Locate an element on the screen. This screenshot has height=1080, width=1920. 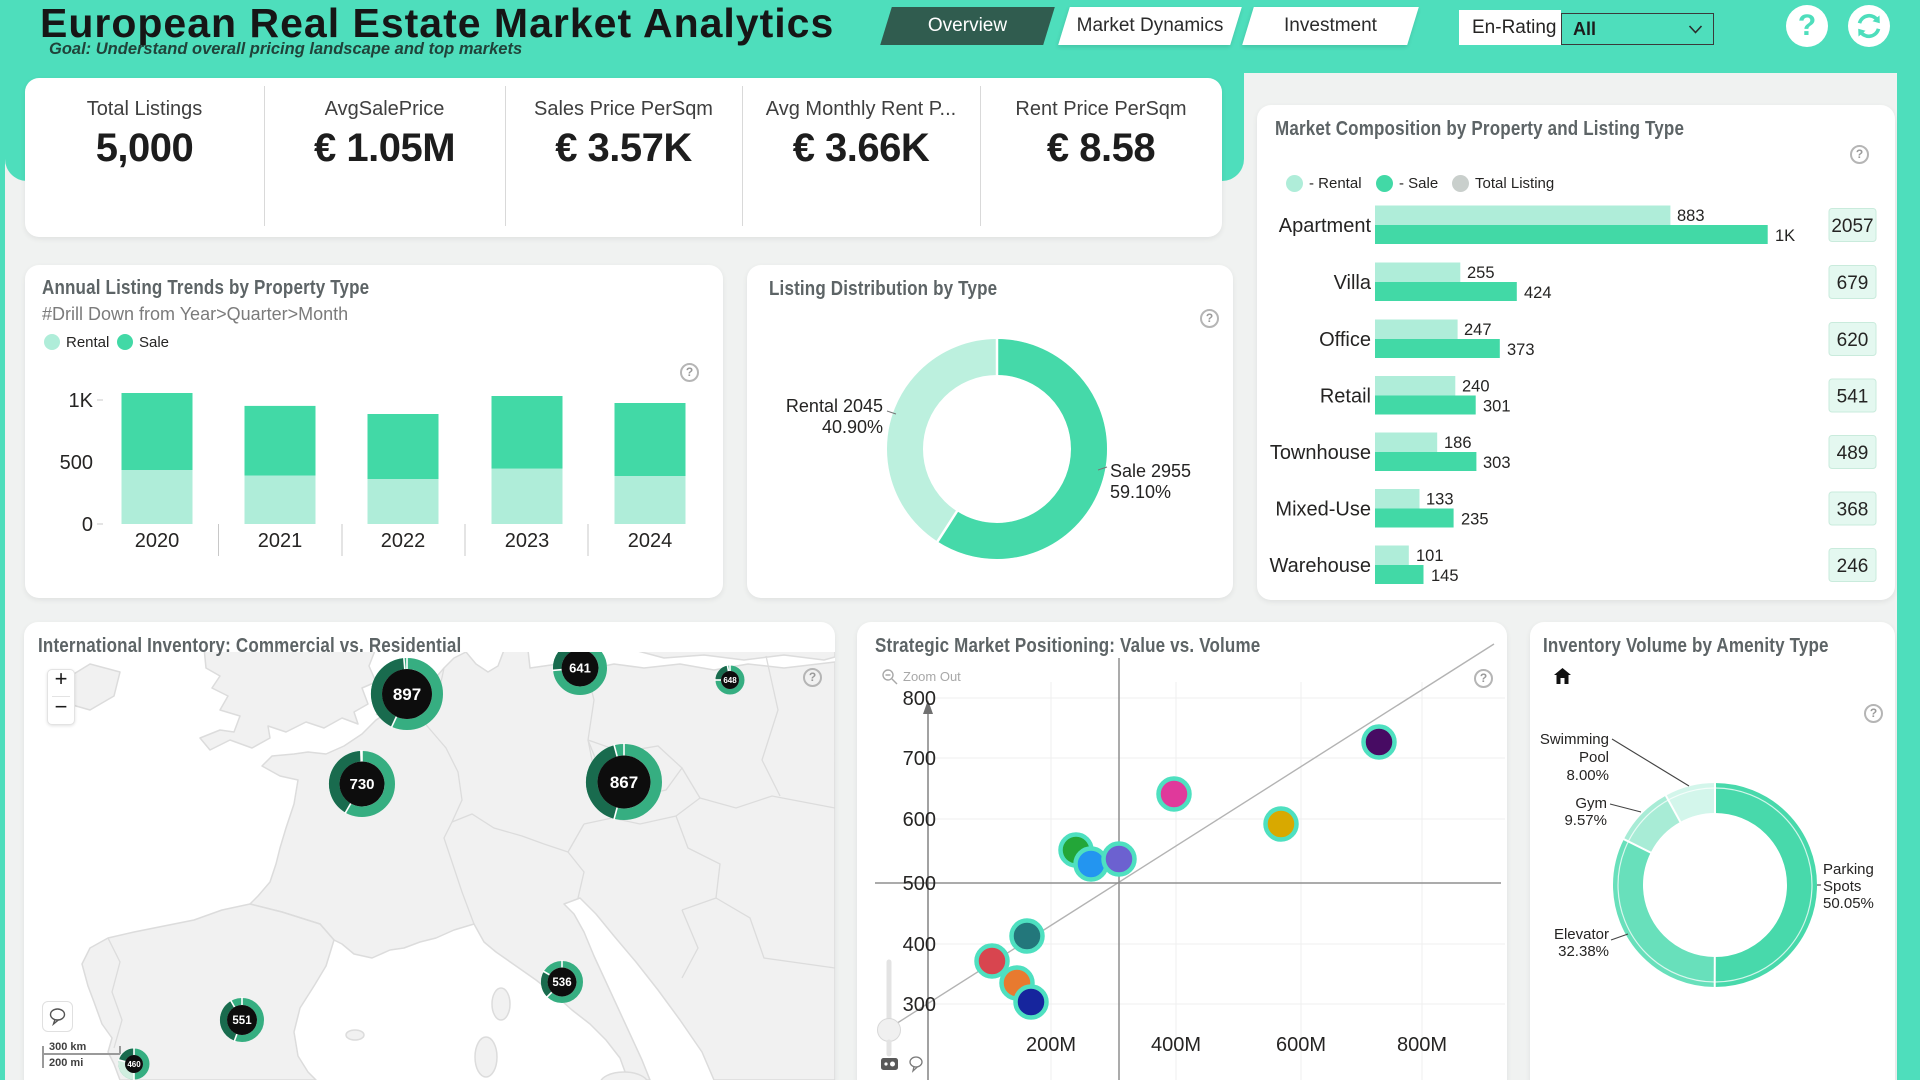
svg-text: 32.38% is located at coordinates (1583, 951).